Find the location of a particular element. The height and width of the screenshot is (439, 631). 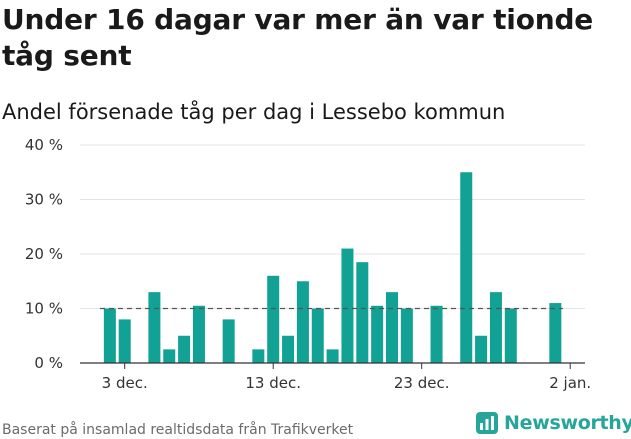

y-axis-labels: 0 % 10 % 20 % 30 % 40 % is located at coordinates (44, 254).